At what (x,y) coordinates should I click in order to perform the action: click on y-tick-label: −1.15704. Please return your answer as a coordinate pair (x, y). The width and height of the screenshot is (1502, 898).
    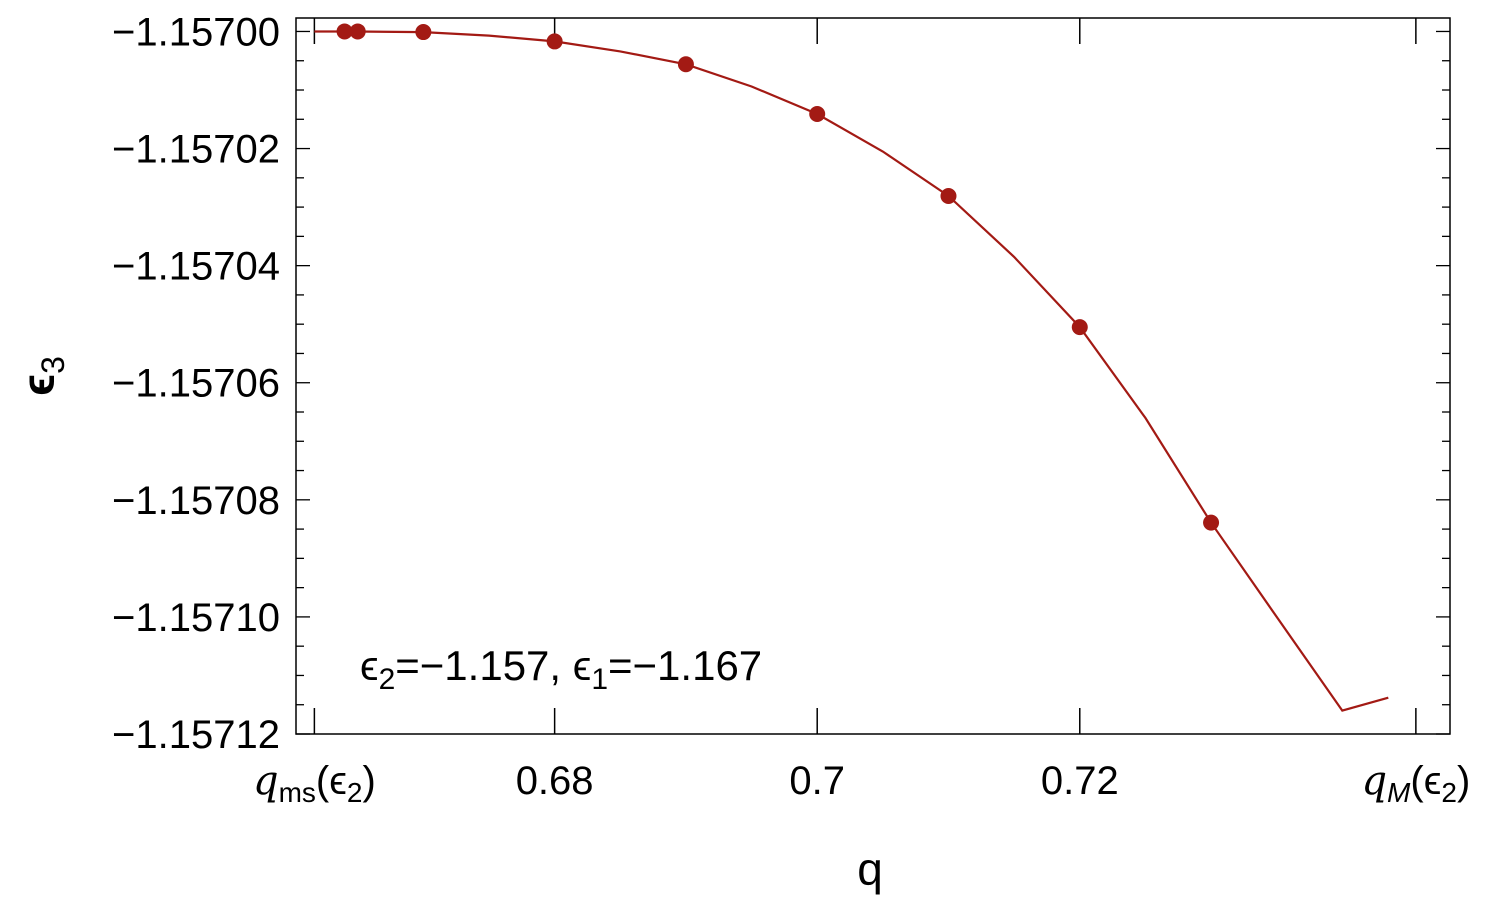
    Looking at the image, I should click on (196, 267).